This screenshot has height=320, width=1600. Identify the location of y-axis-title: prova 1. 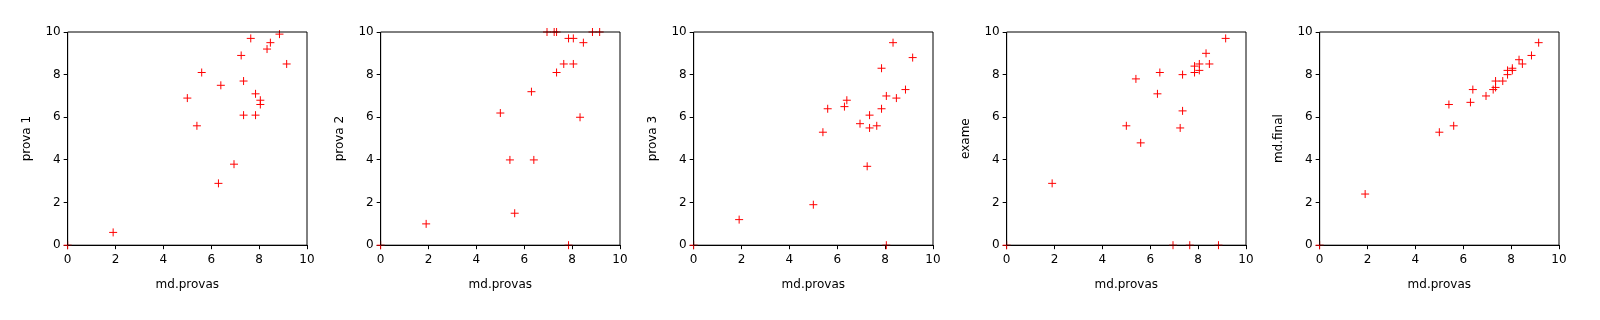
(26, 138).